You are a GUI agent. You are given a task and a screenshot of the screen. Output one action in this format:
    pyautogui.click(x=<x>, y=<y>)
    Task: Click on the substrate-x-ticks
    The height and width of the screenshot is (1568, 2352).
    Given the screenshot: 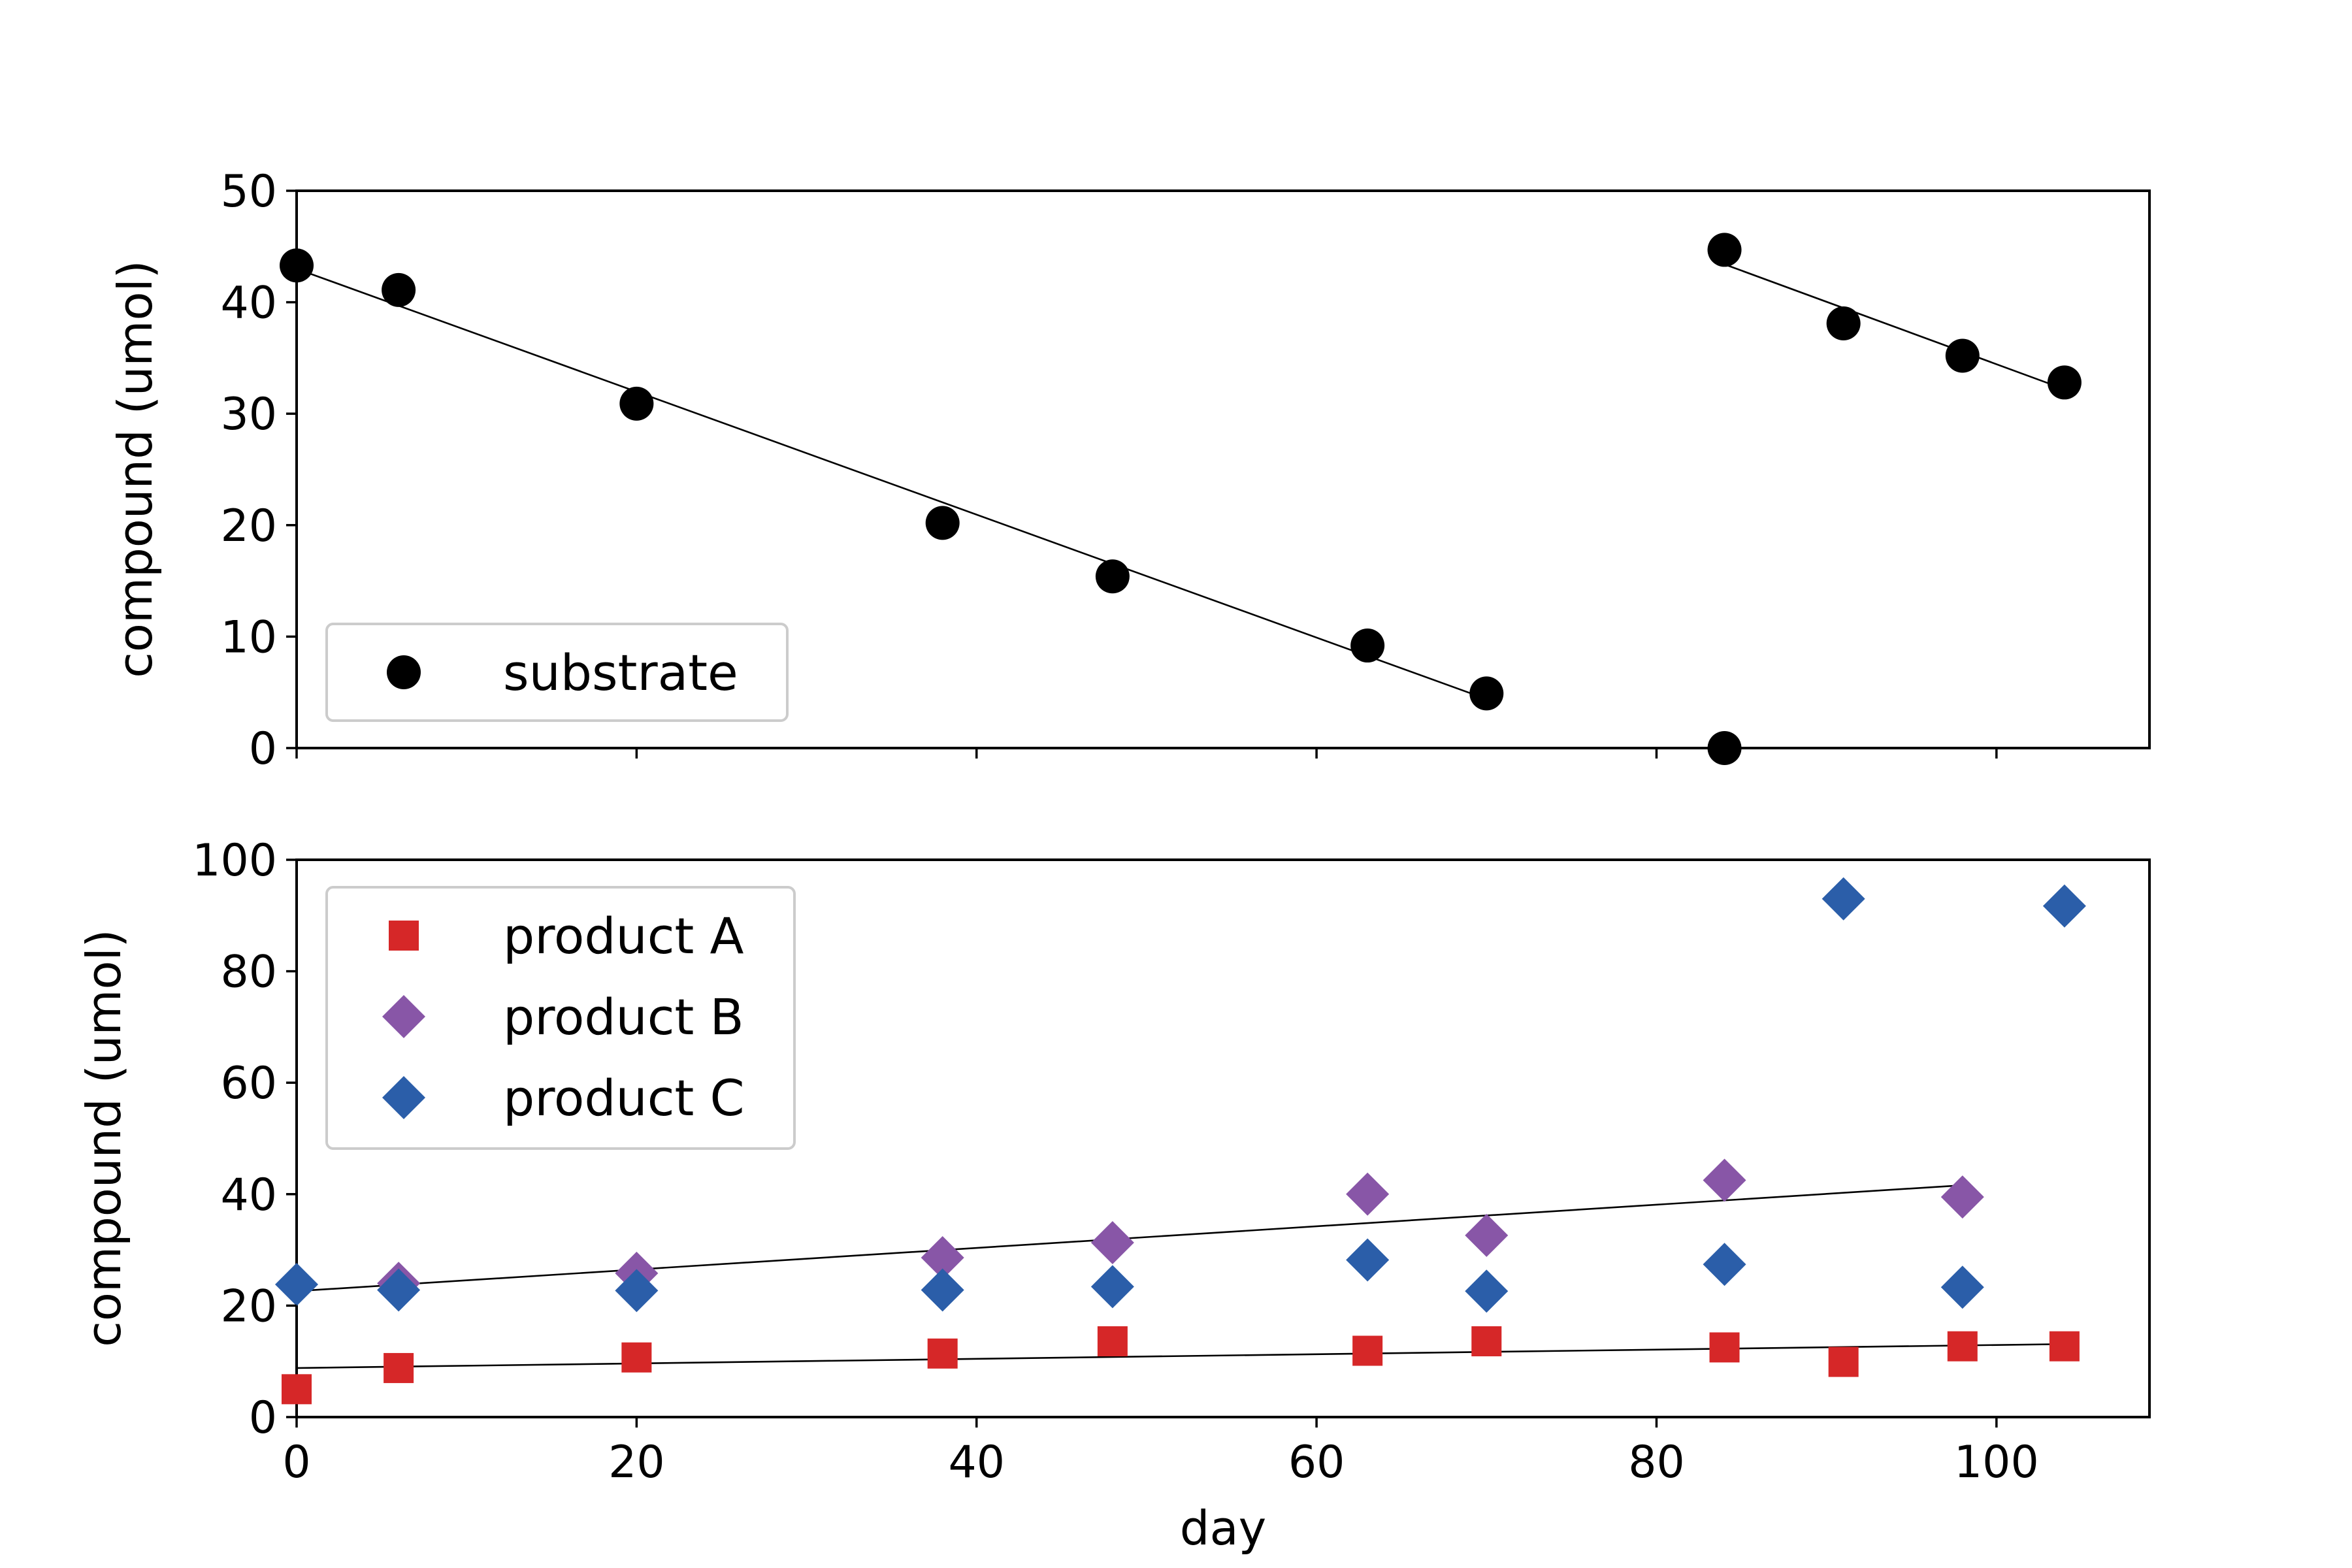 What is the action you would take?
    pyautogui.click(x=1146, y=753)
    